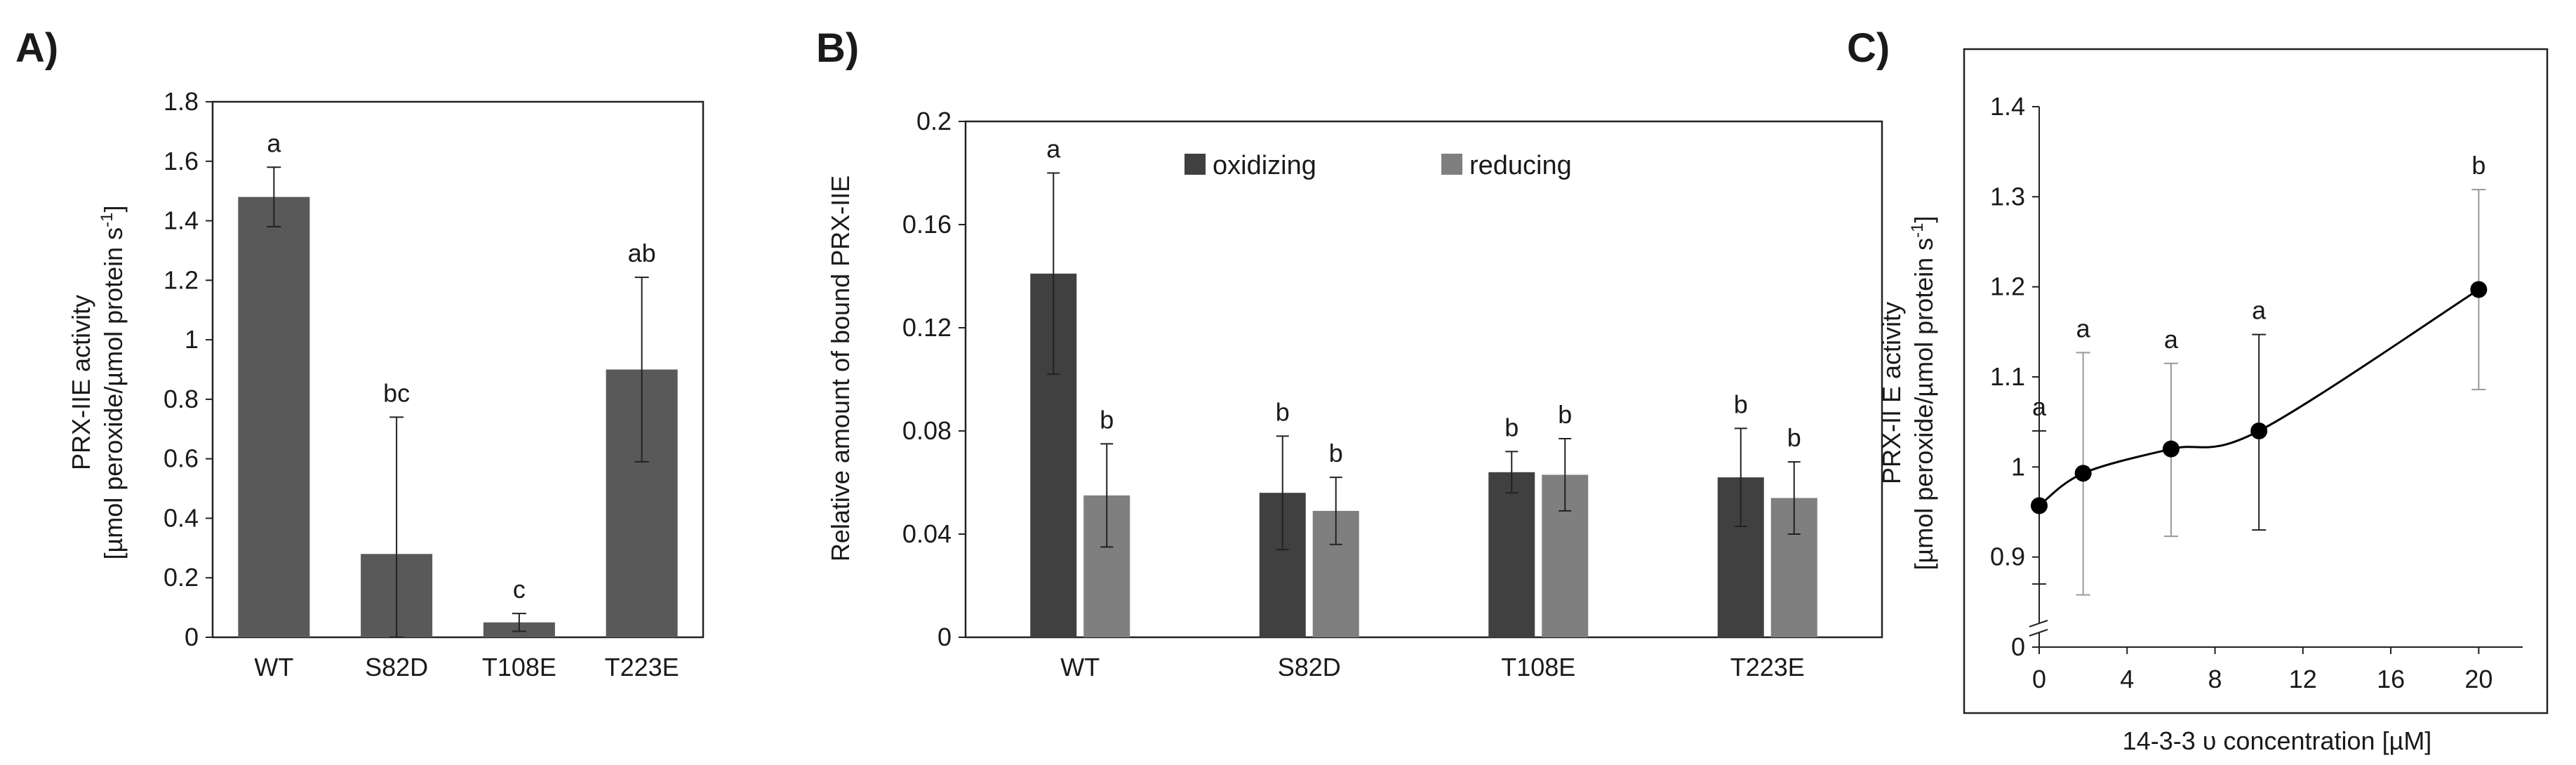  Describe the element at coordinates (2008, 197) in the screenshot. I see `y-tick-label: 1.3` at that location.